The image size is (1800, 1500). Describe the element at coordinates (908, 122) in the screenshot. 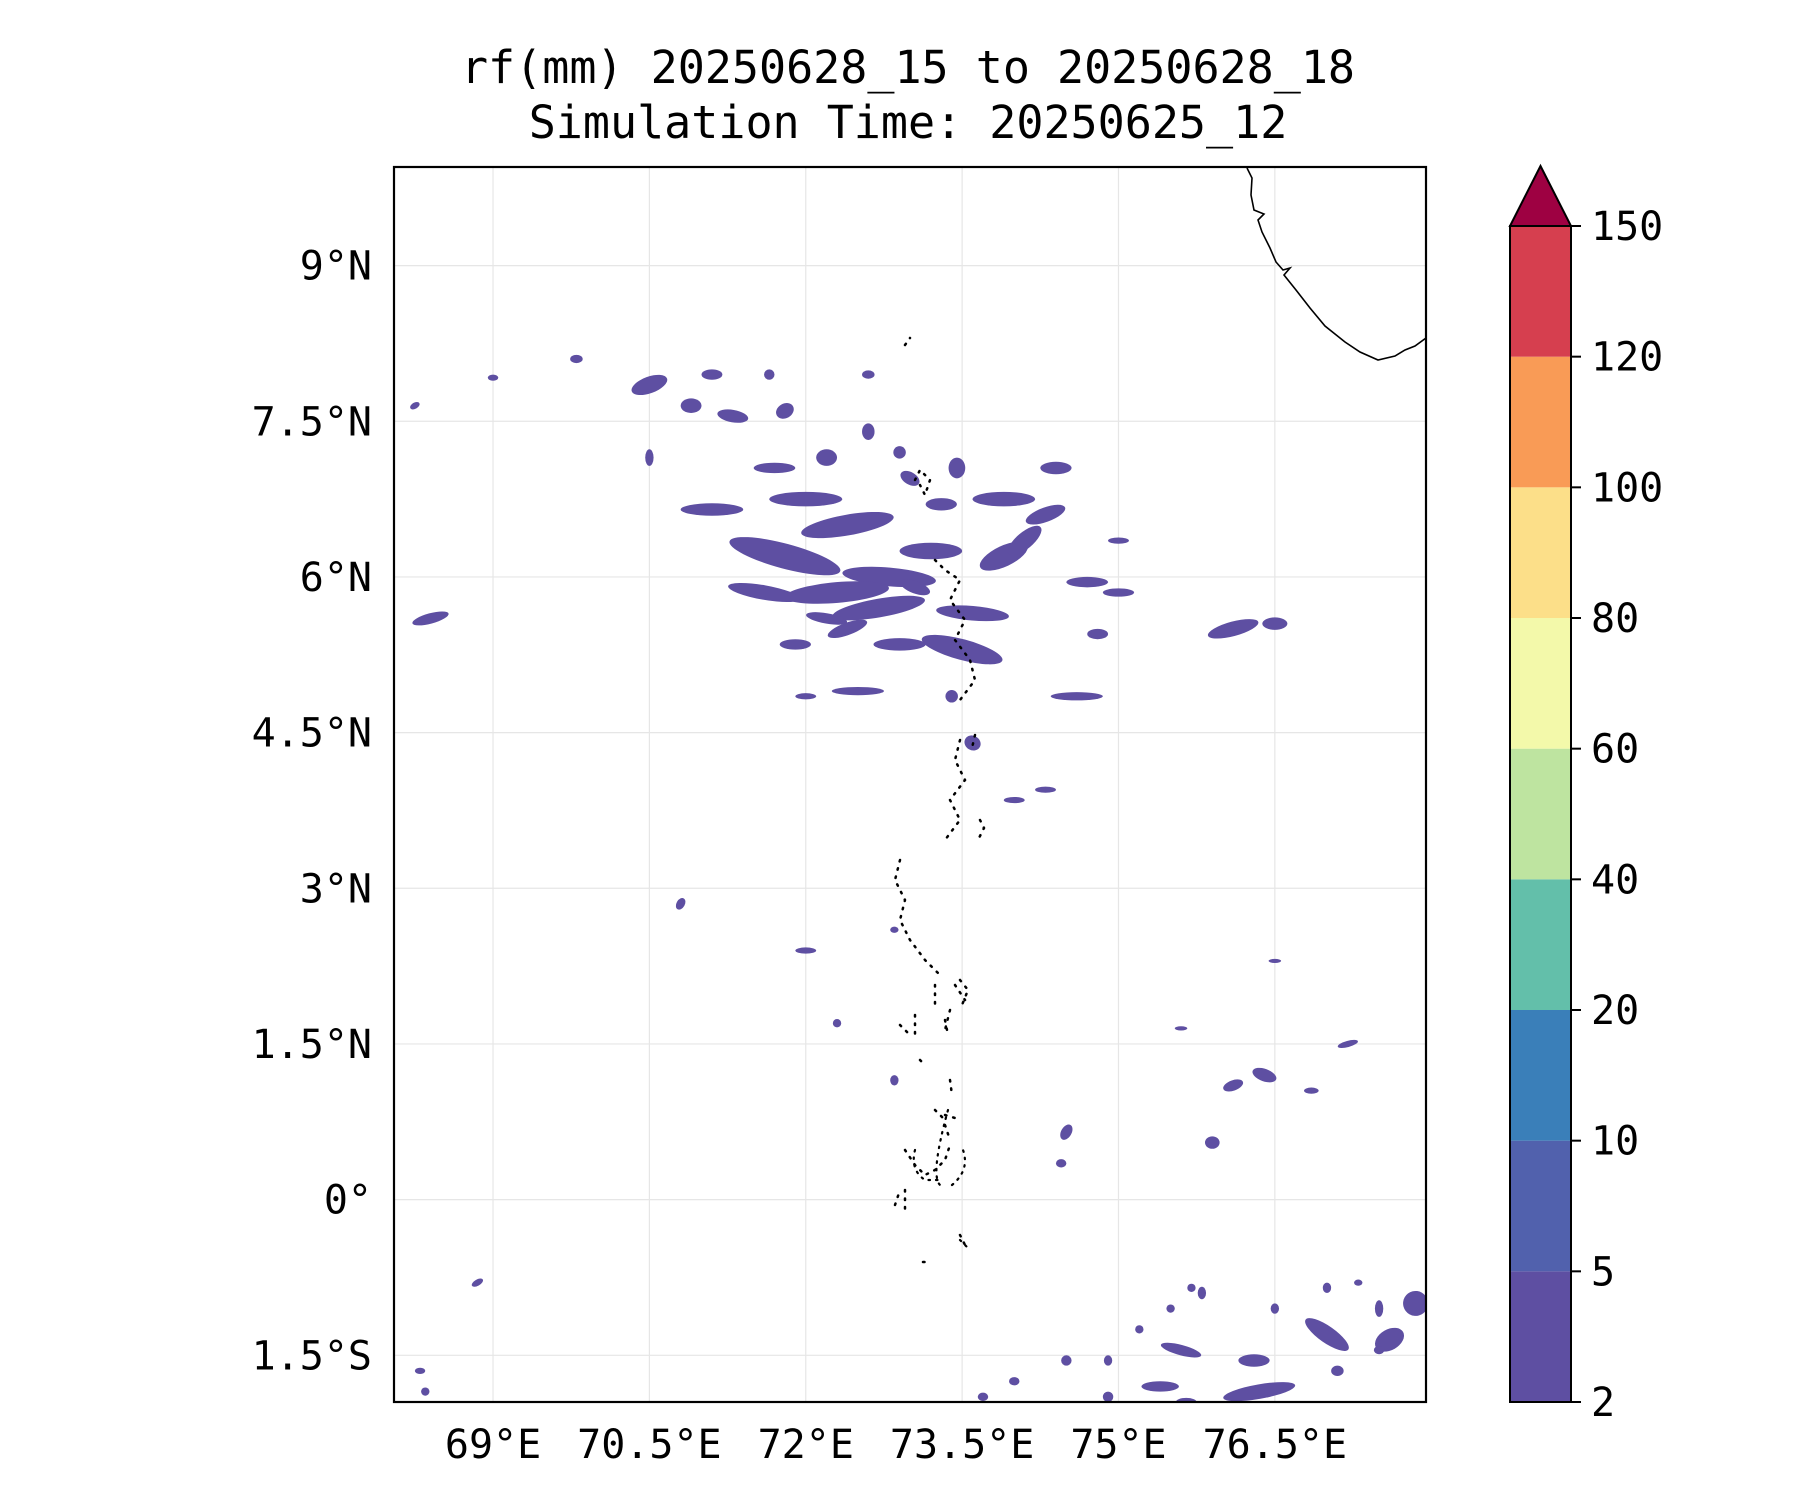

I see `chart-subtitle: Simulation Time: 20250625_12` at that location.